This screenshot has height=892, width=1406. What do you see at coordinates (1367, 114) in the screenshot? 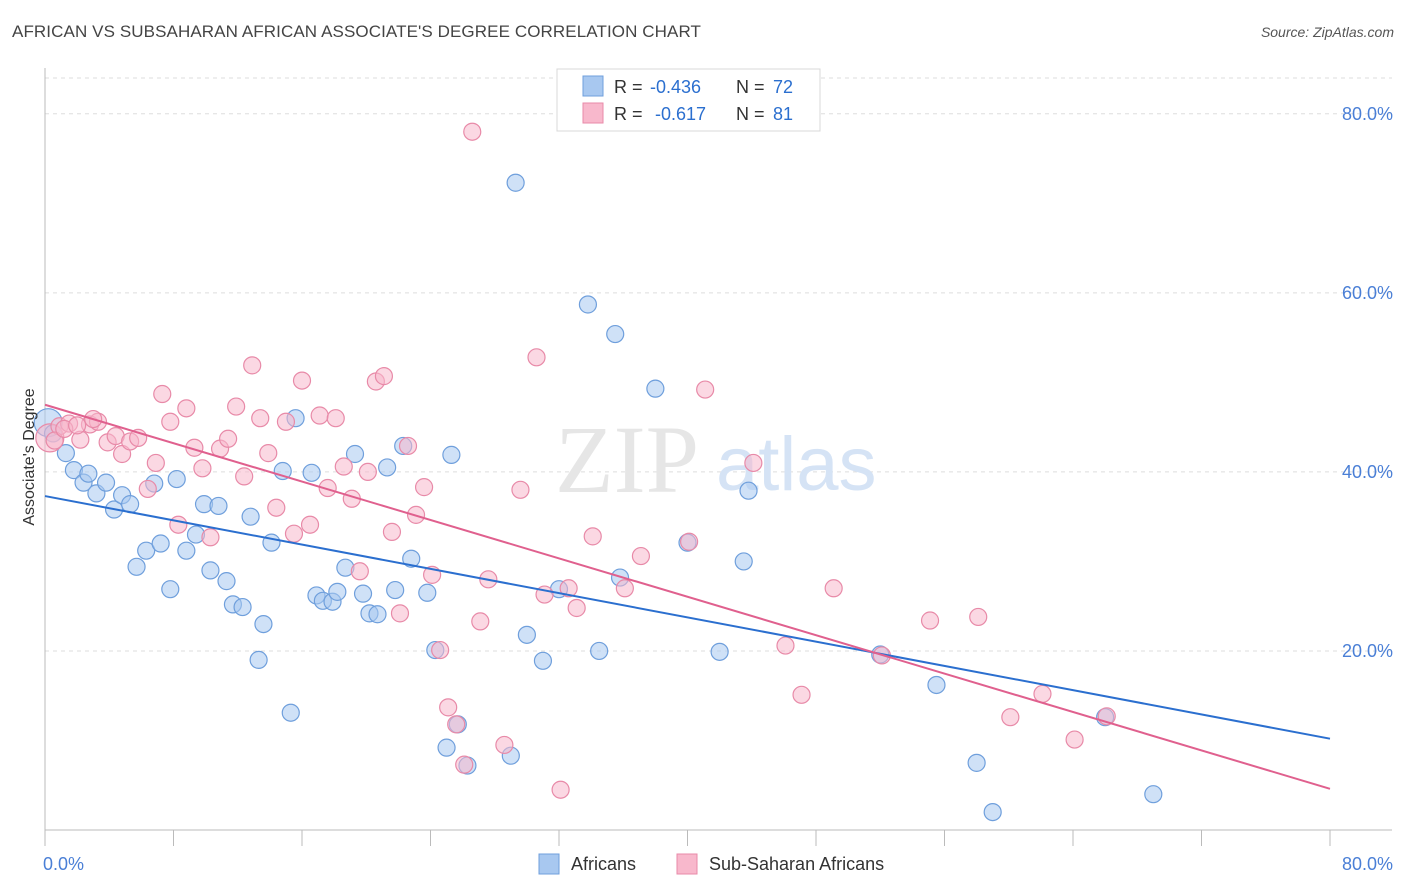
I see `y-tick-label-80: 80.0%` at bounding box center [1367, 114].